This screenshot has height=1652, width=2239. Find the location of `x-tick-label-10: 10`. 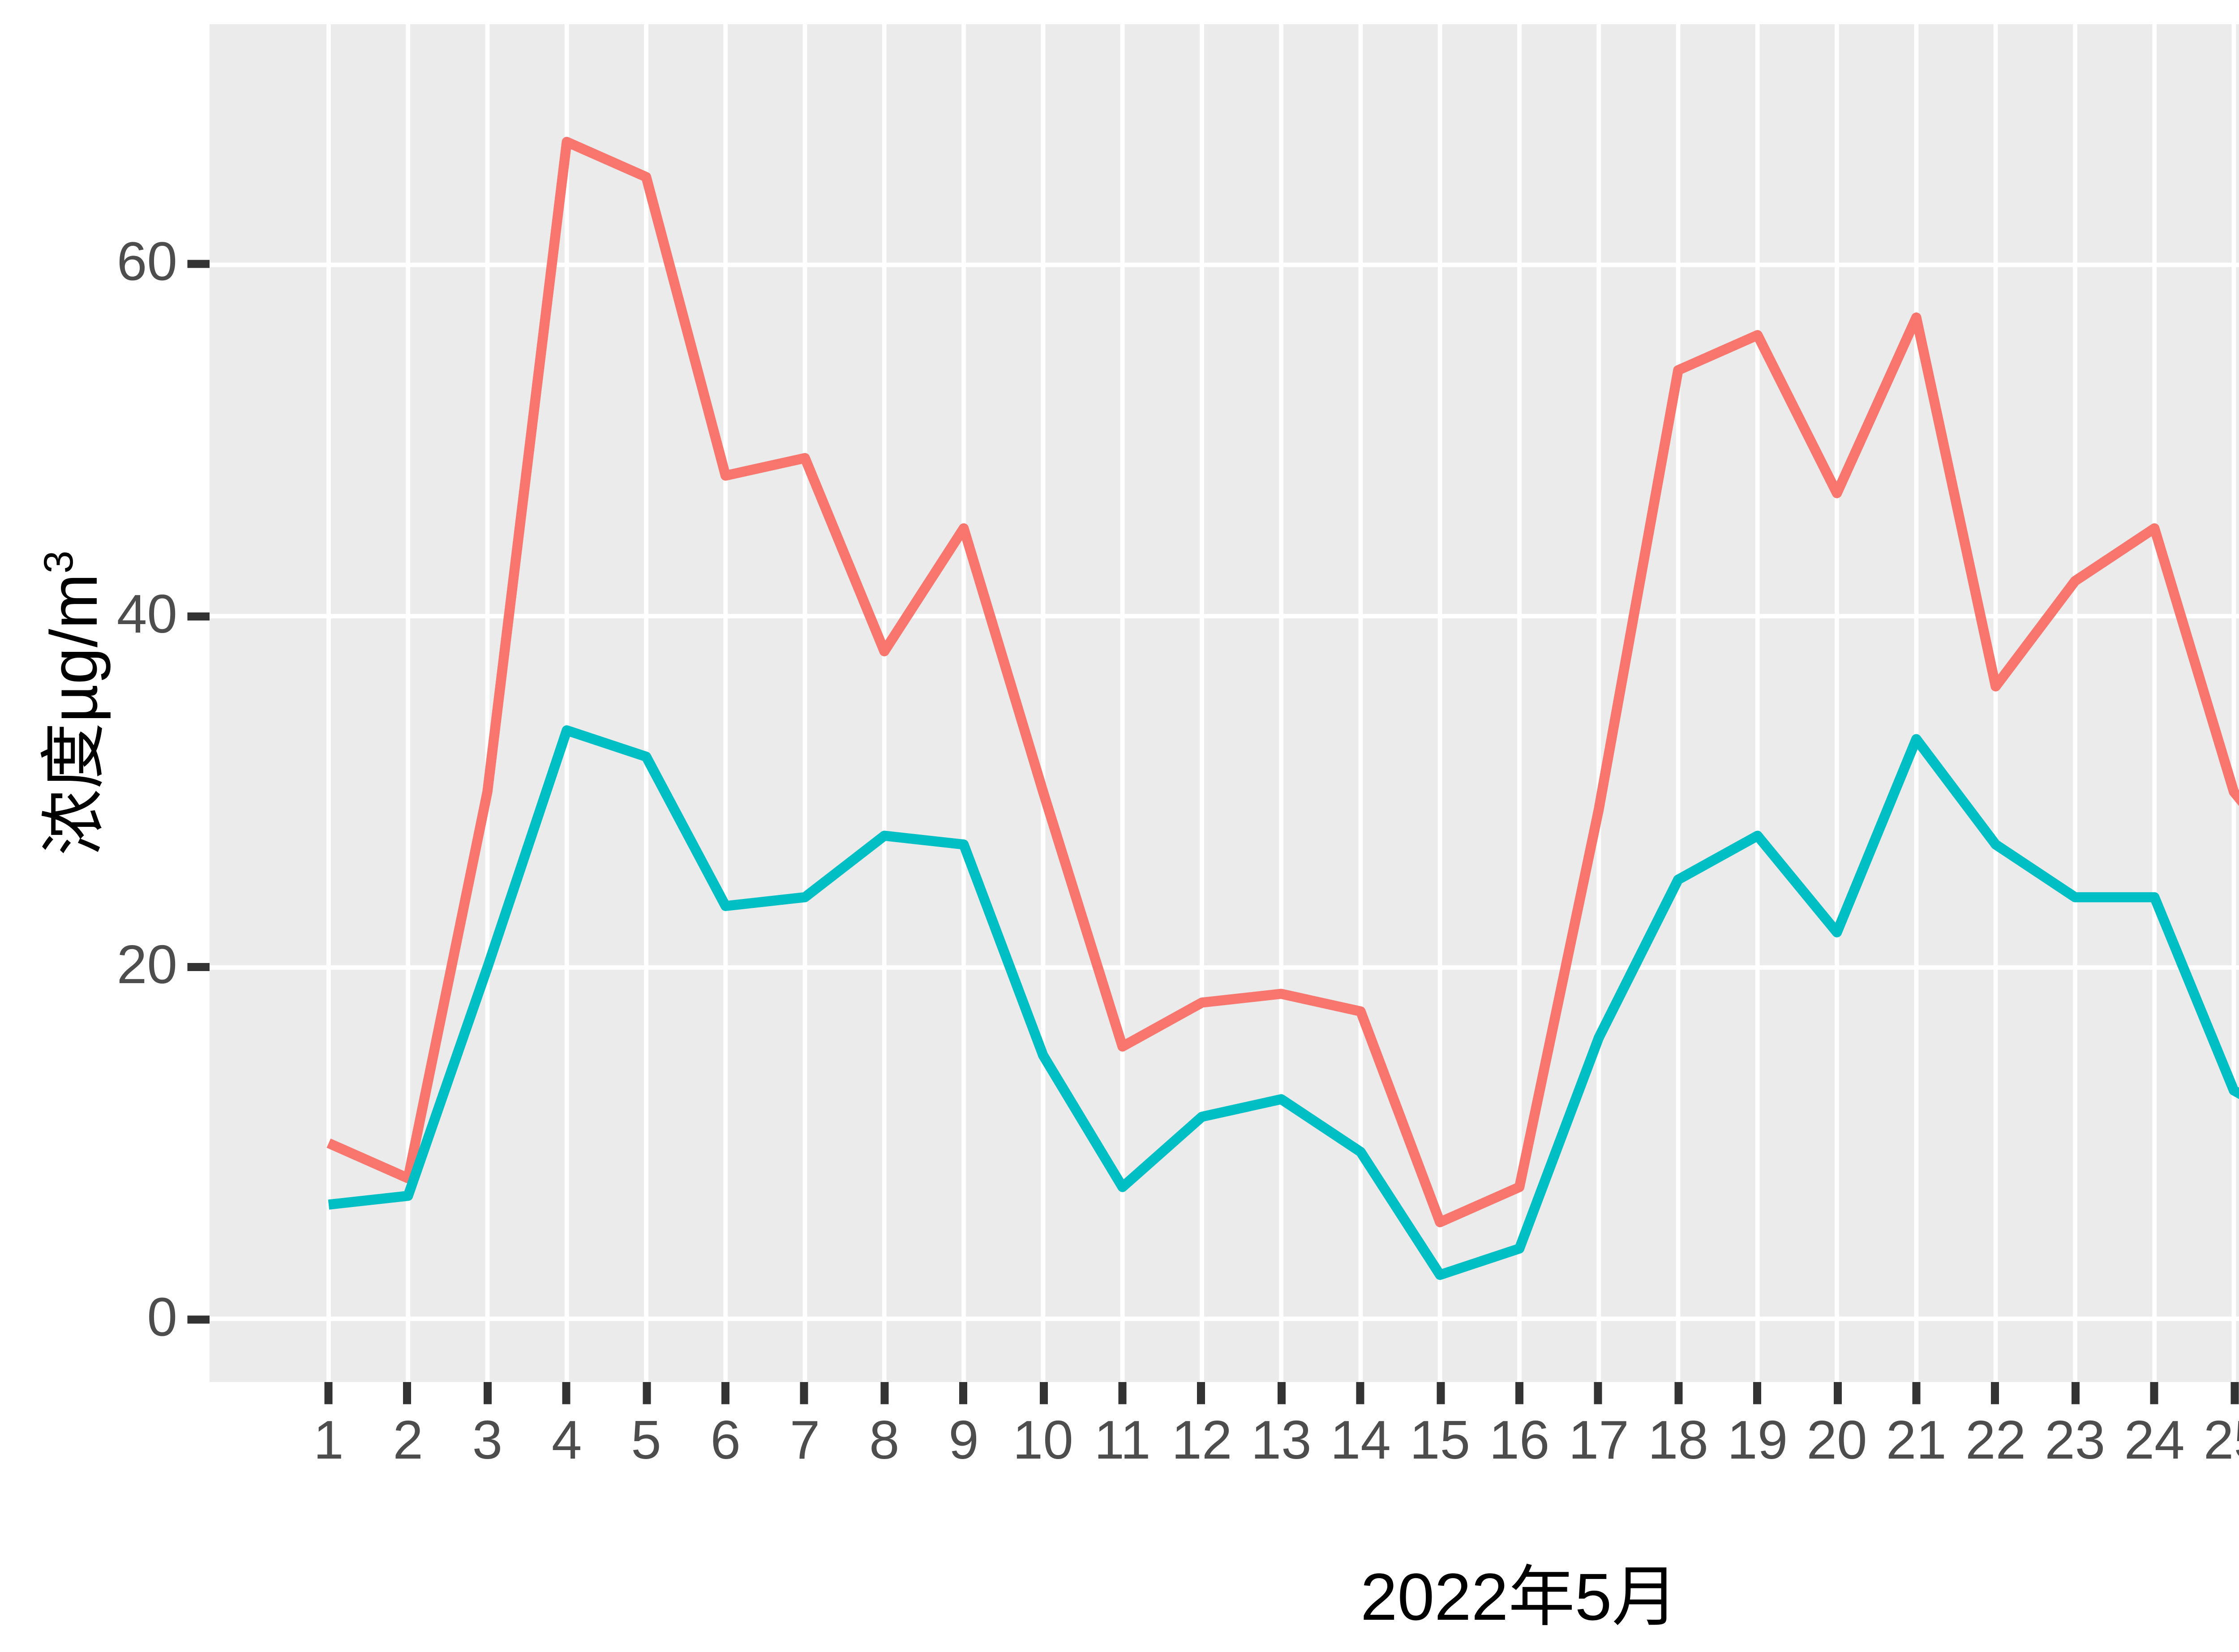

x-tick-label-10: 10 is located at coordinates (1043, 1440).